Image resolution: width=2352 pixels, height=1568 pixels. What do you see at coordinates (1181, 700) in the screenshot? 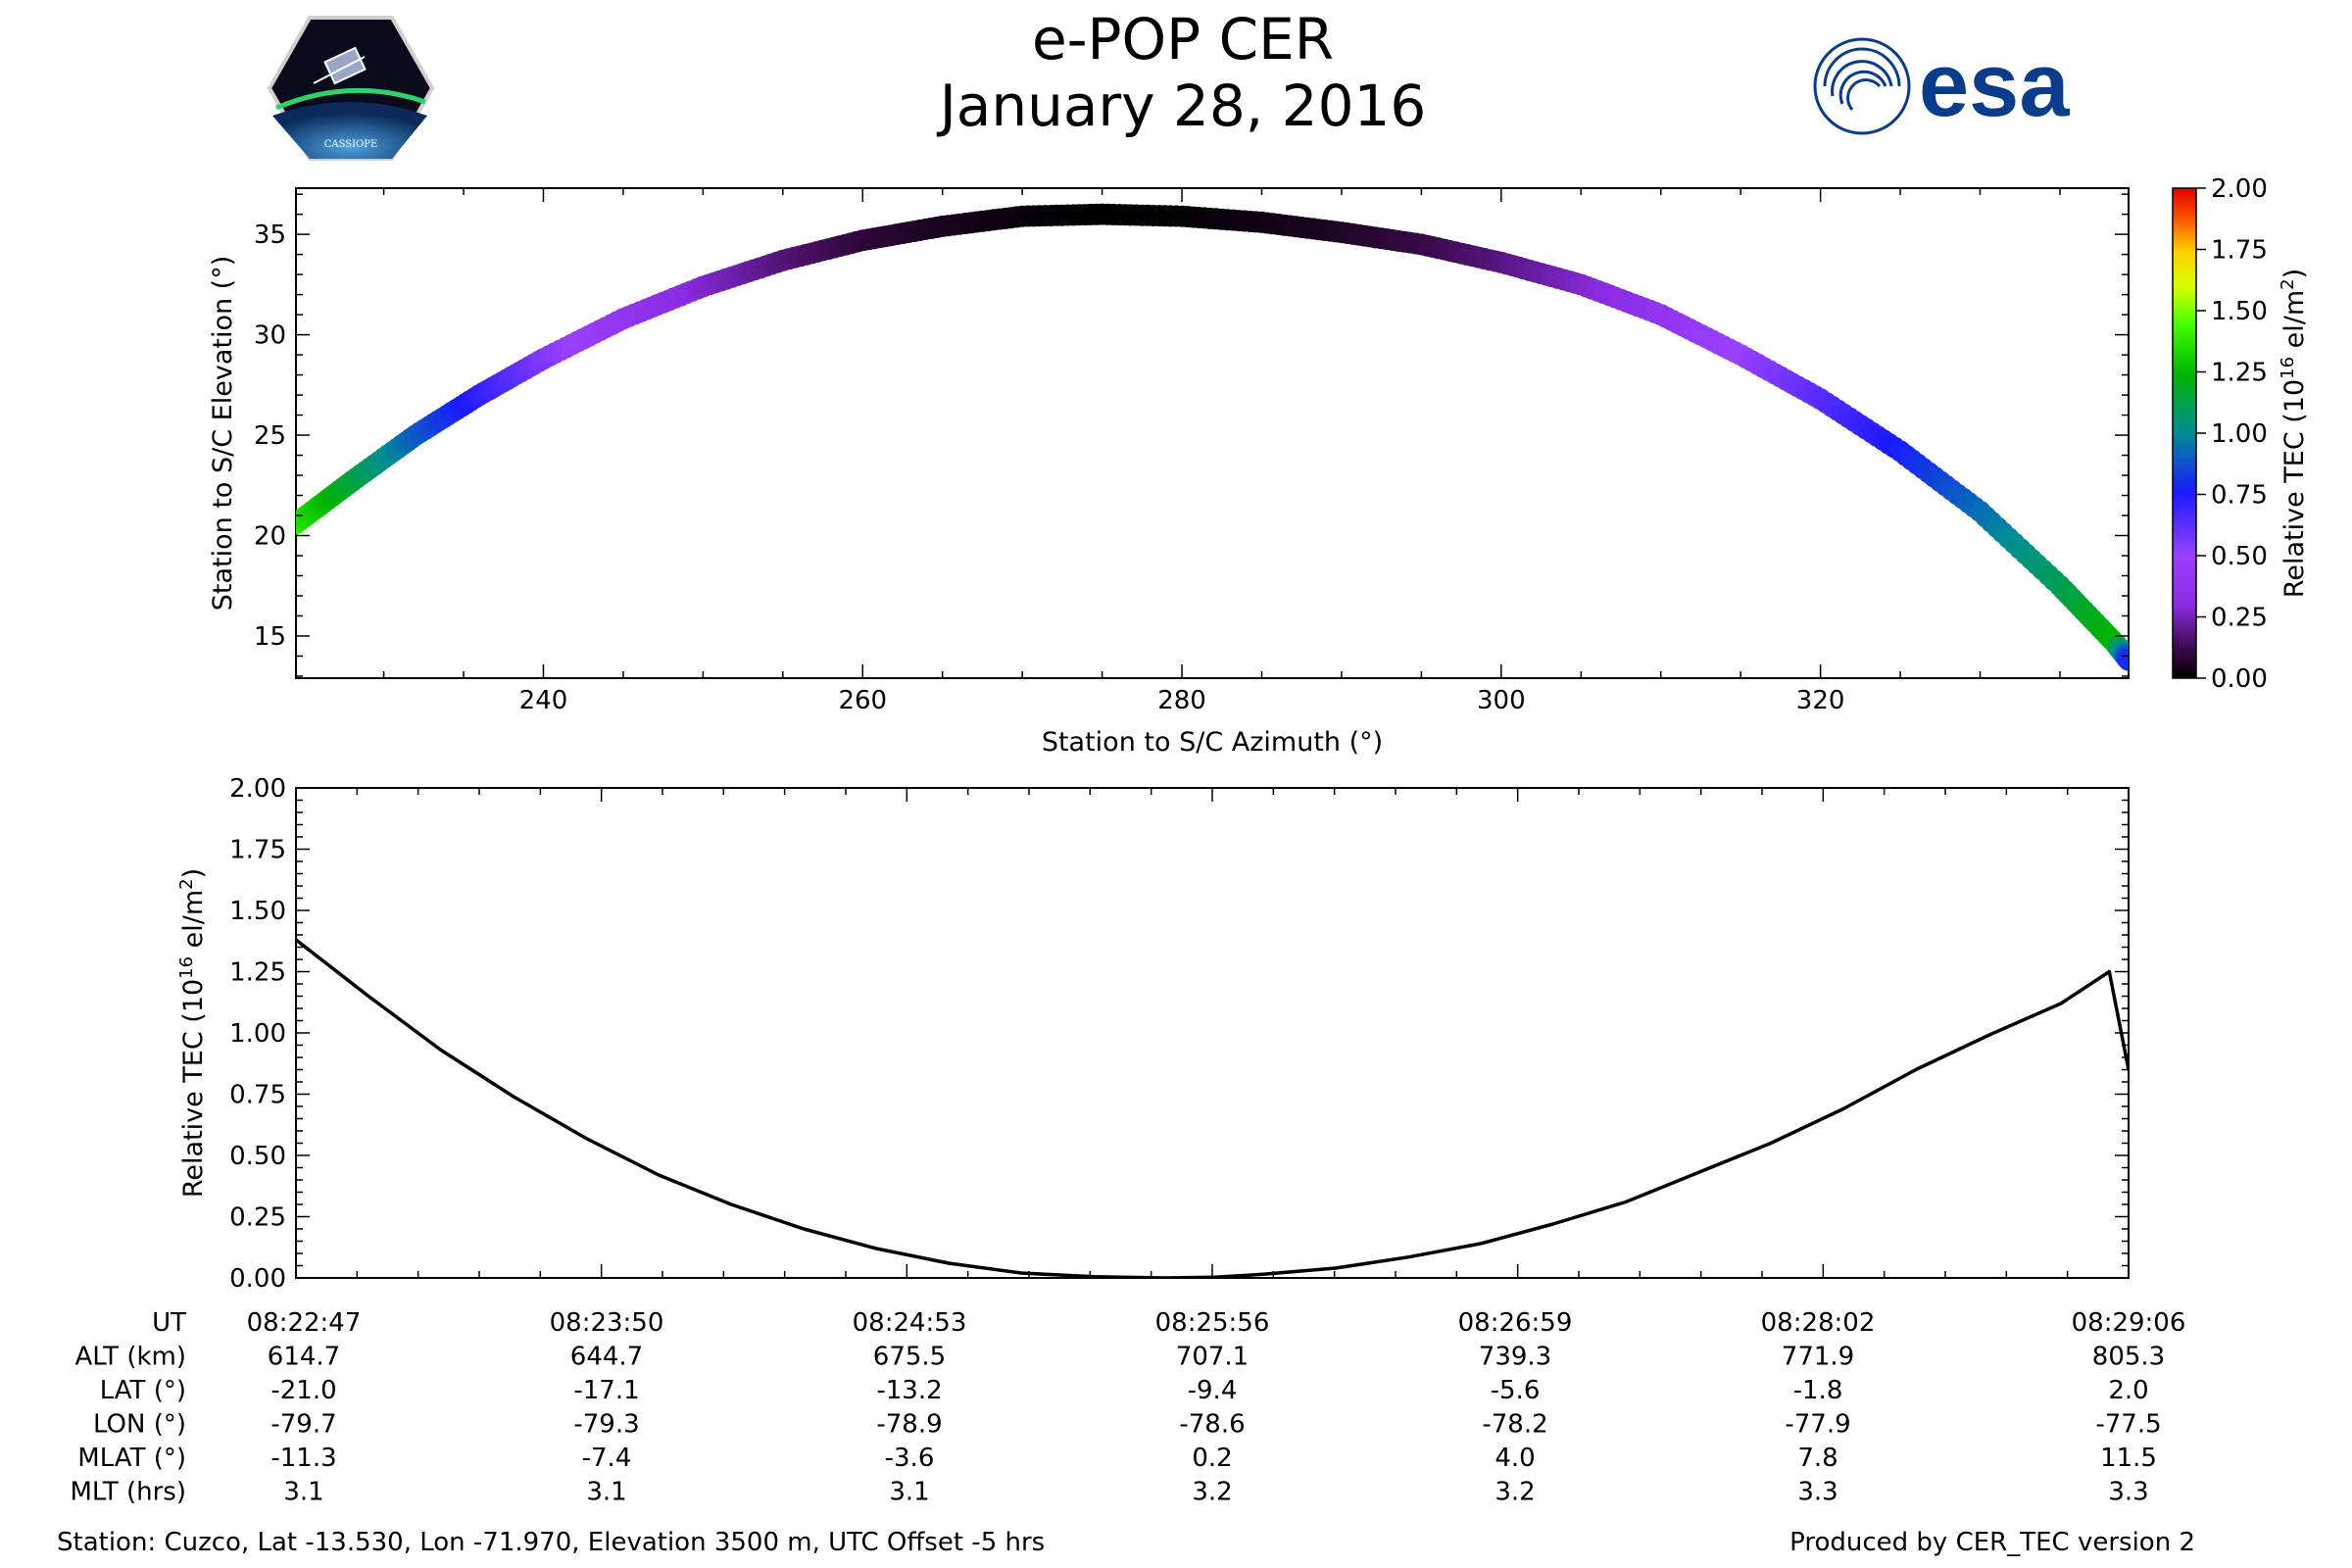
I see `x-tick-label: 280` at bounding box center [1181, 700].